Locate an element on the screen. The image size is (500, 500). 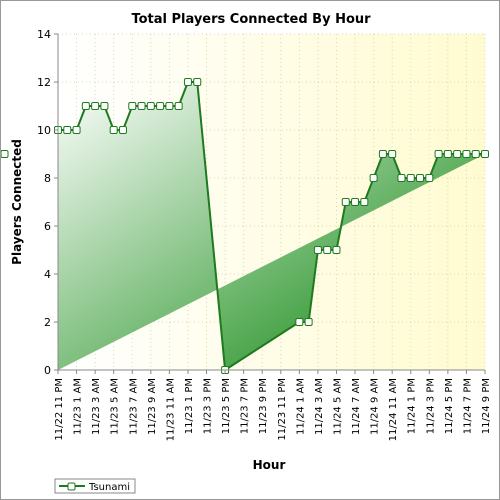
x-tick-label: 11/23 9 PM is located at coordinates (263, 406).